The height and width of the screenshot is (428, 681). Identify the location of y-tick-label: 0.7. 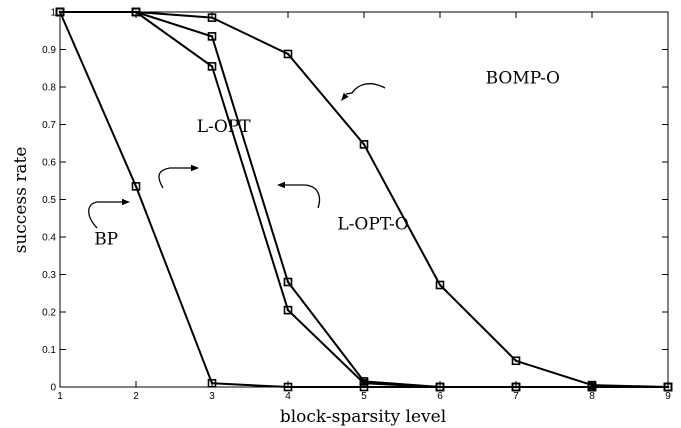
(49, 125).